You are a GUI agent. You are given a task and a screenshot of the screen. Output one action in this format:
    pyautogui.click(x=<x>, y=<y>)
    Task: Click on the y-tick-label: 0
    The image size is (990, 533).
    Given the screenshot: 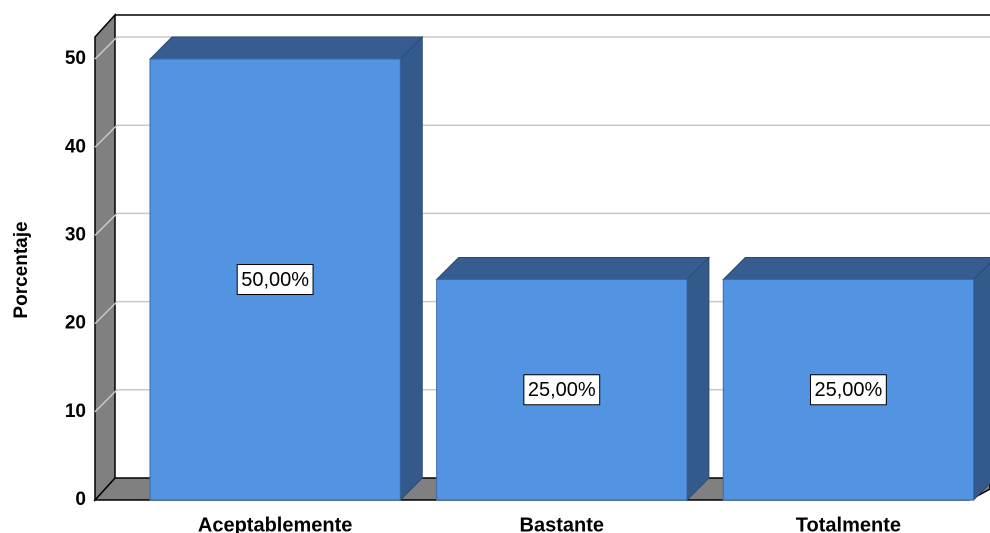 What is the action you would take?
    pyautogui.click(x=80, y=499)
    